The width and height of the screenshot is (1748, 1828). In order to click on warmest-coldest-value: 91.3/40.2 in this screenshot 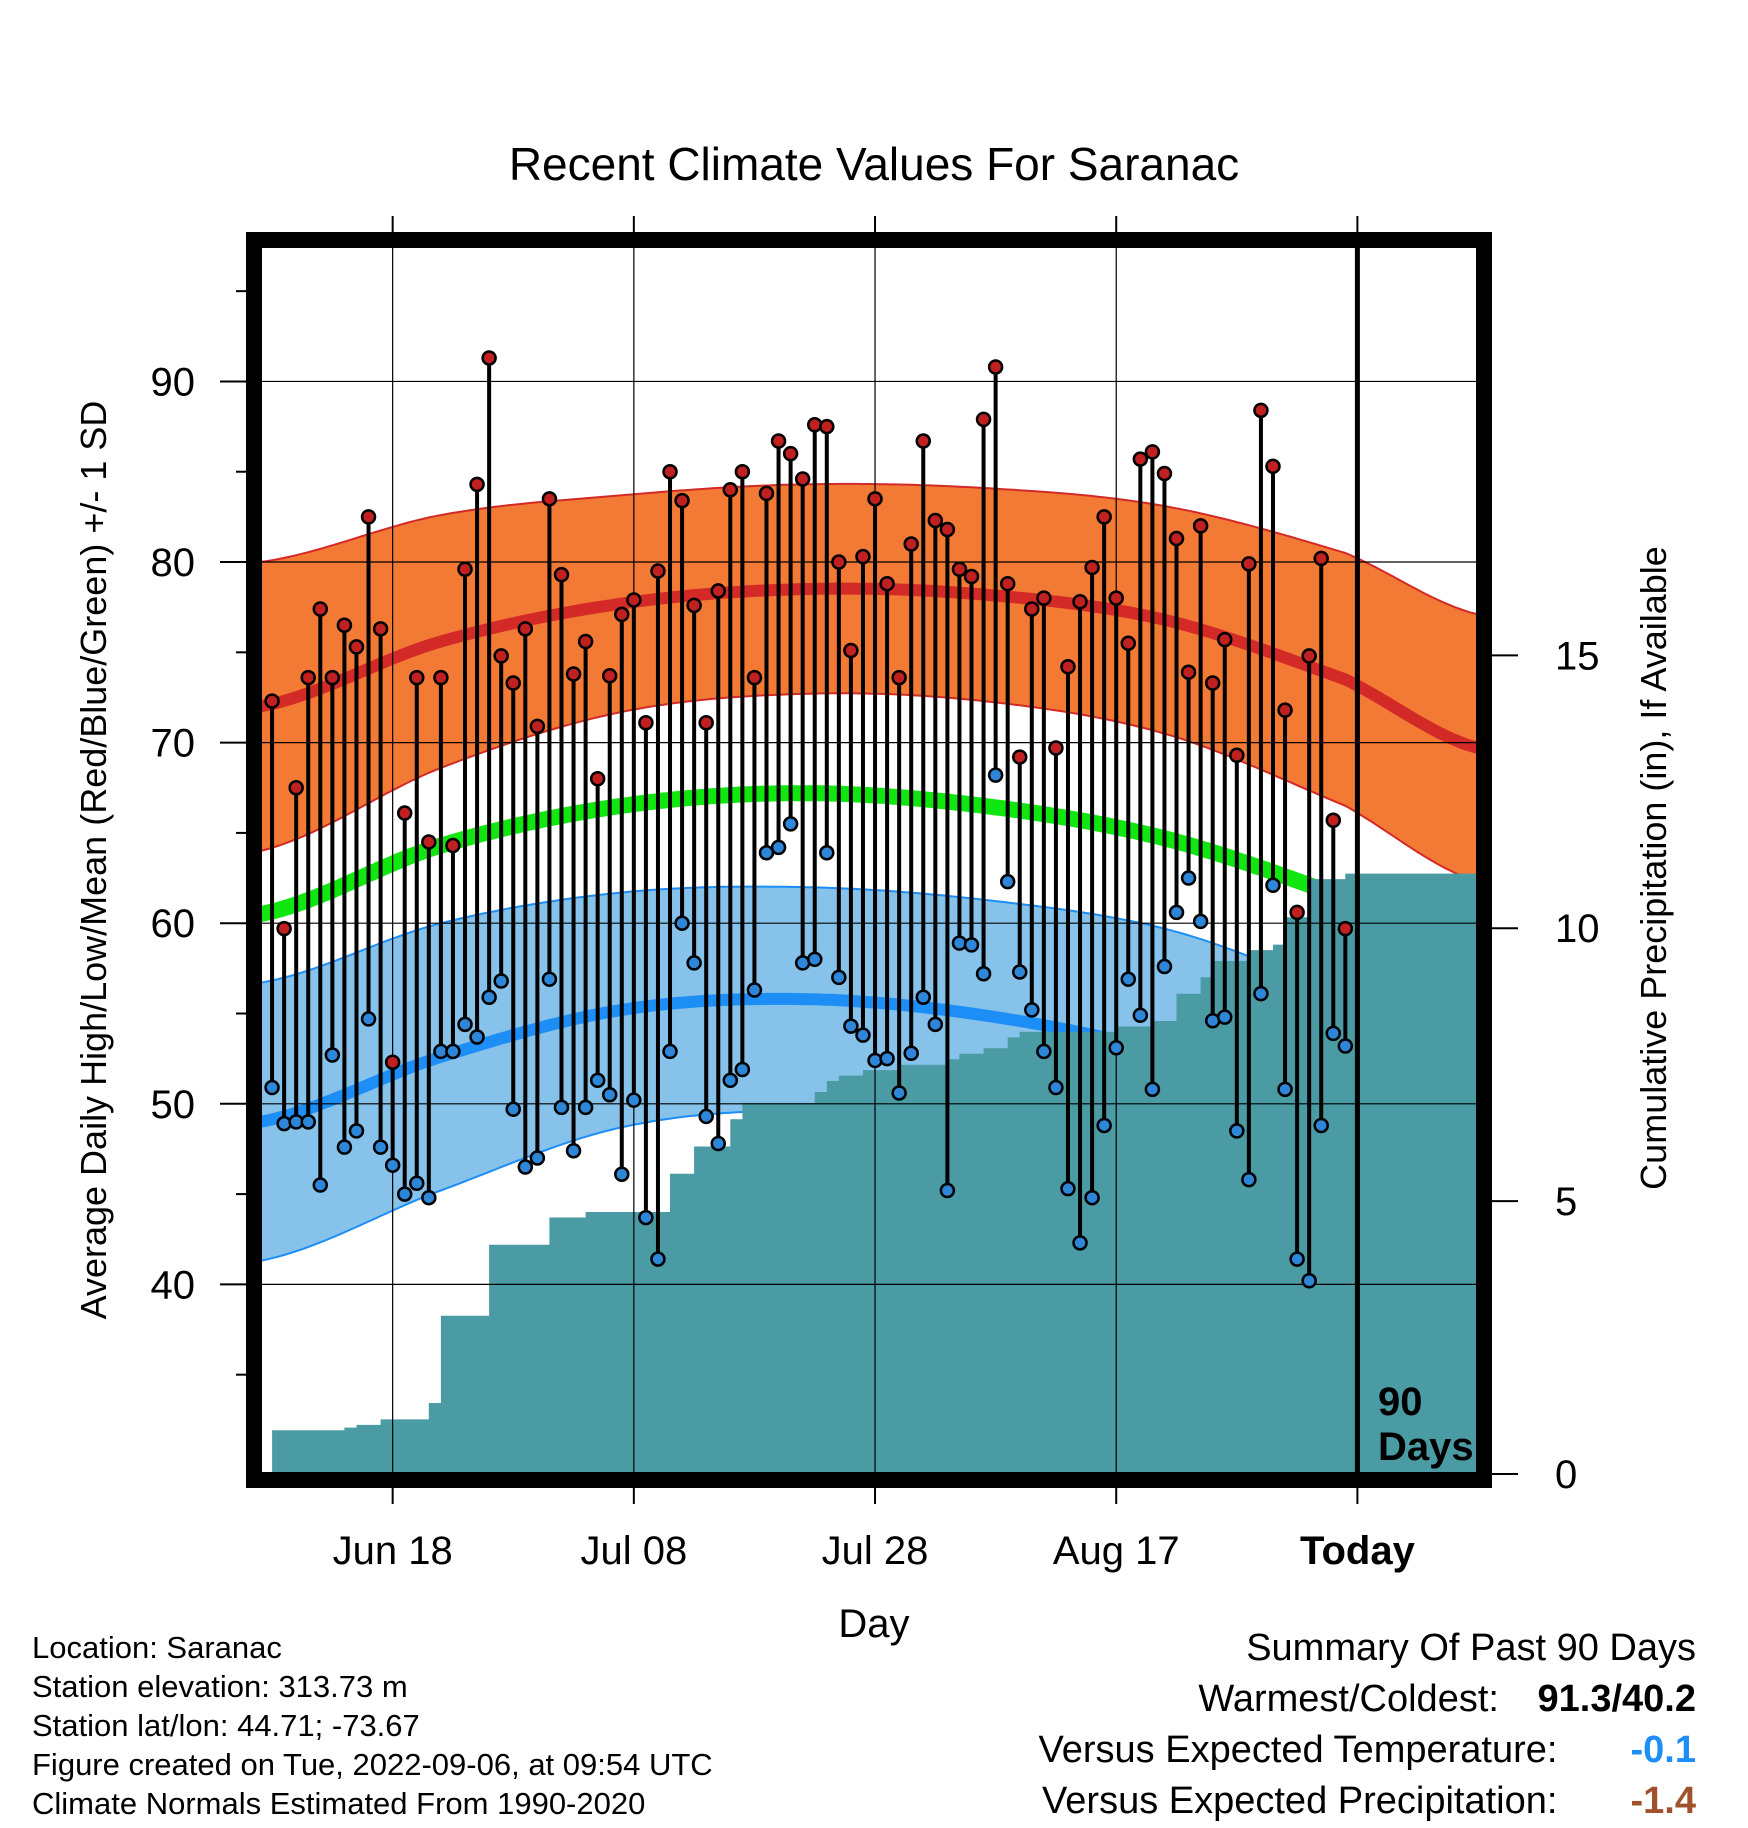, I will do `click(1616, 1699)`.